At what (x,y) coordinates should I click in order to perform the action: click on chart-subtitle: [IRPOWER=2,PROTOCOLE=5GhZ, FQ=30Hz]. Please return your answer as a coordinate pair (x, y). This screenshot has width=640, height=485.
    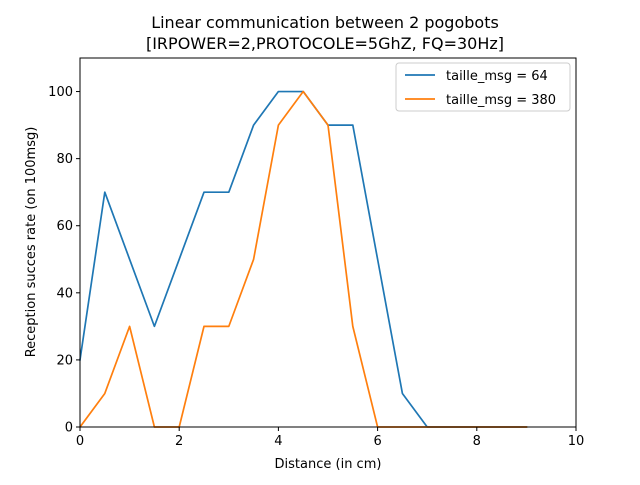
    Looking at the image, I should click on (325, 43).